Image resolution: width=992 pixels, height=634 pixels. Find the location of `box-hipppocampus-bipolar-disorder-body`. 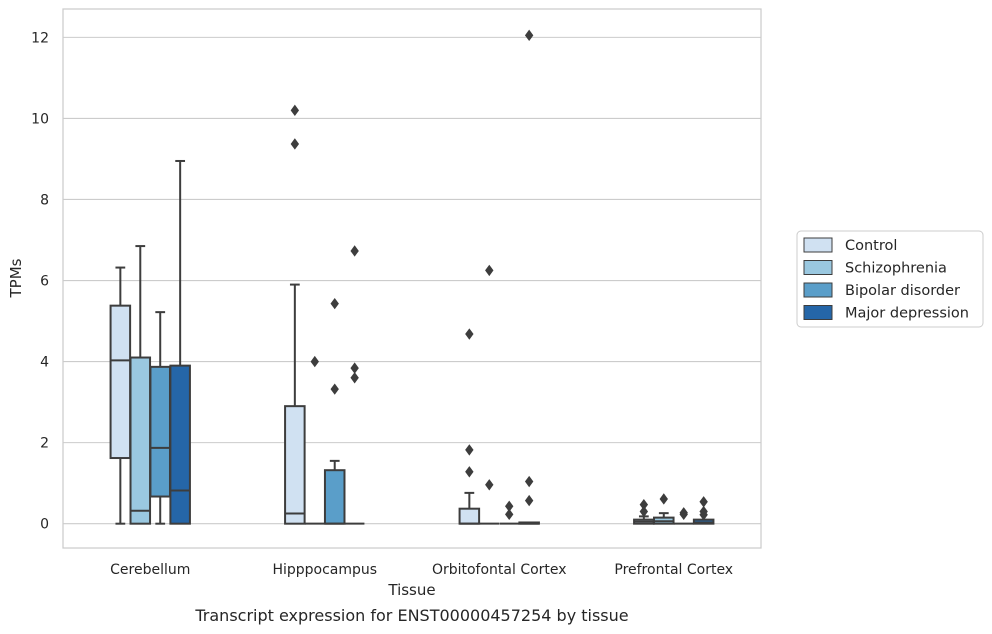

box-hipppocampus-bipolar-disorder-body is located at coordinates (334, 497).